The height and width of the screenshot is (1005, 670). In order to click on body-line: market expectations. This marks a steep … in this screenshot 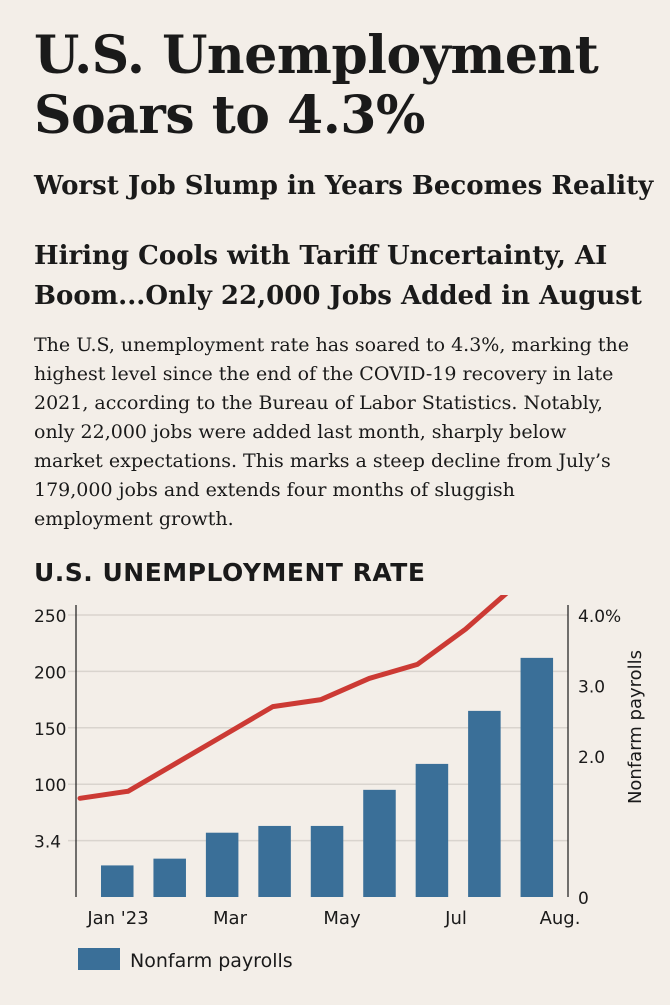, I will do `click(322, 461)`.